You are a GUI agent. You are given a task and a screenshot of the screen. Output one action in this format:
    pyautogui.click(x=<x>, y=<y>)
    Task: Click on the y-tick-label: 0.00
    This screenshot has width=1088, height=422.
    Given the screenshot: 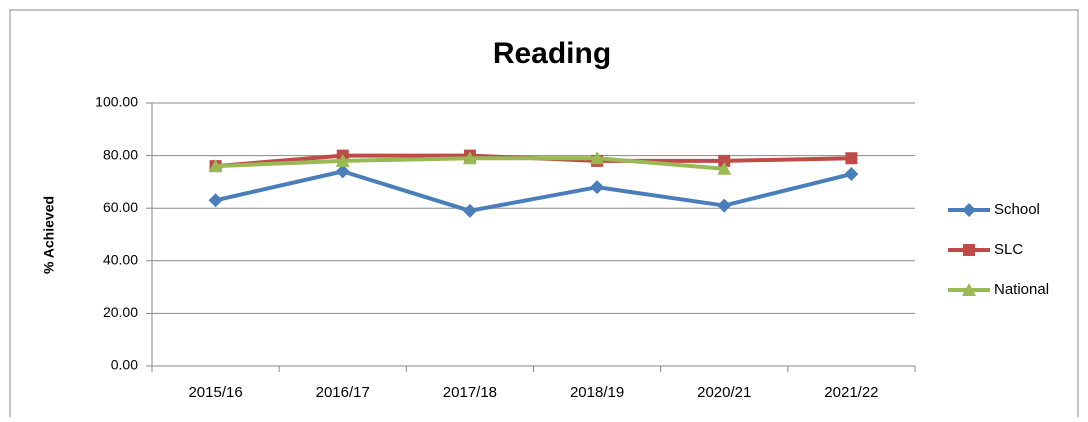 What is the action you would take?
    pyautogui.click(x=124, y=365)
    